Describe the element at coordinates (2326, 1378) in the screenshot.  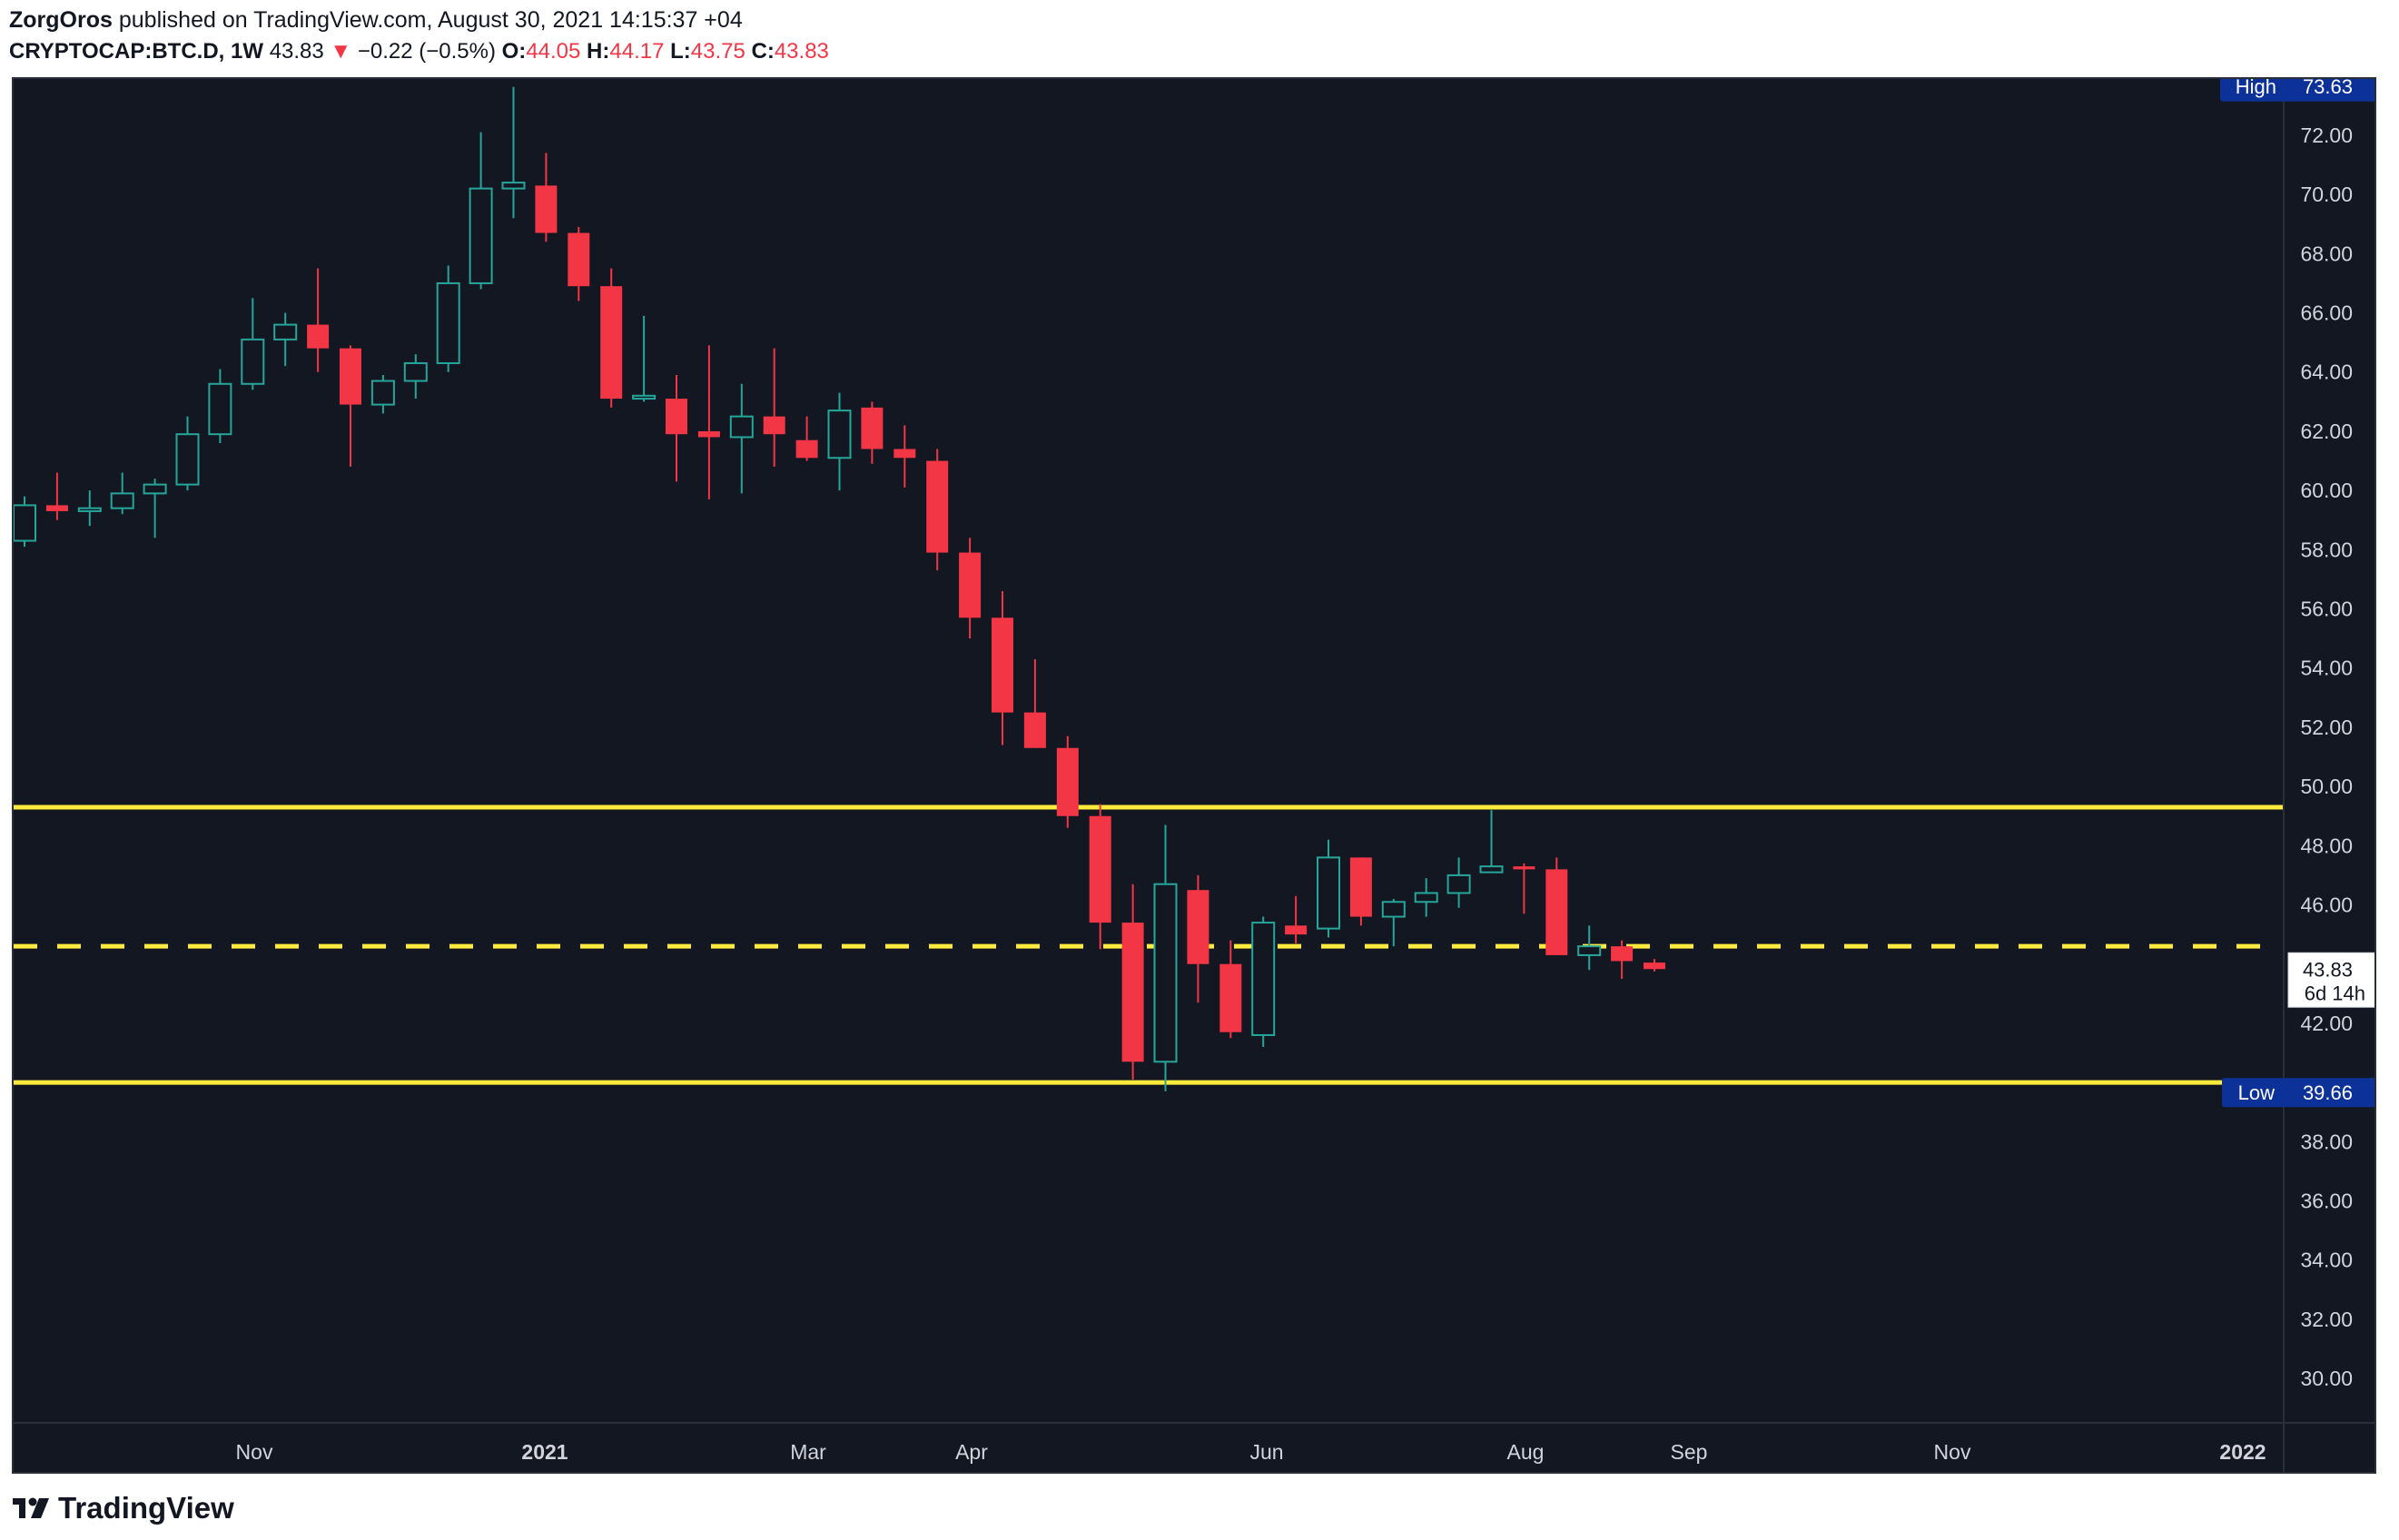
I see `price-tick-label: 30.00` at that location.